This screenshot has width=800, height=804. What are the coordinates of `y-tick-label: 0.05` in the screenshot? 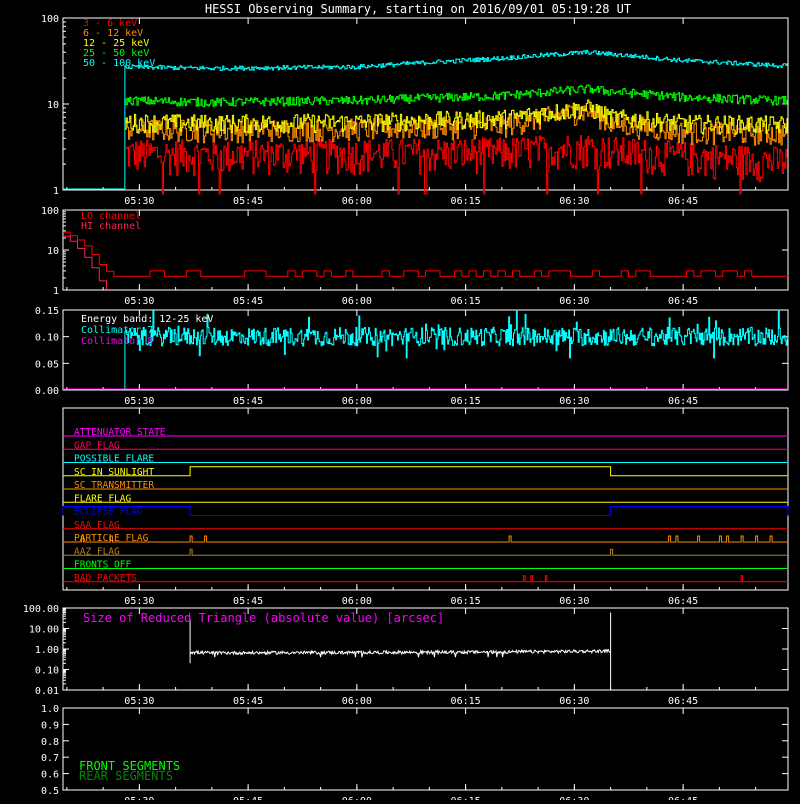 It's located at (47, 364).